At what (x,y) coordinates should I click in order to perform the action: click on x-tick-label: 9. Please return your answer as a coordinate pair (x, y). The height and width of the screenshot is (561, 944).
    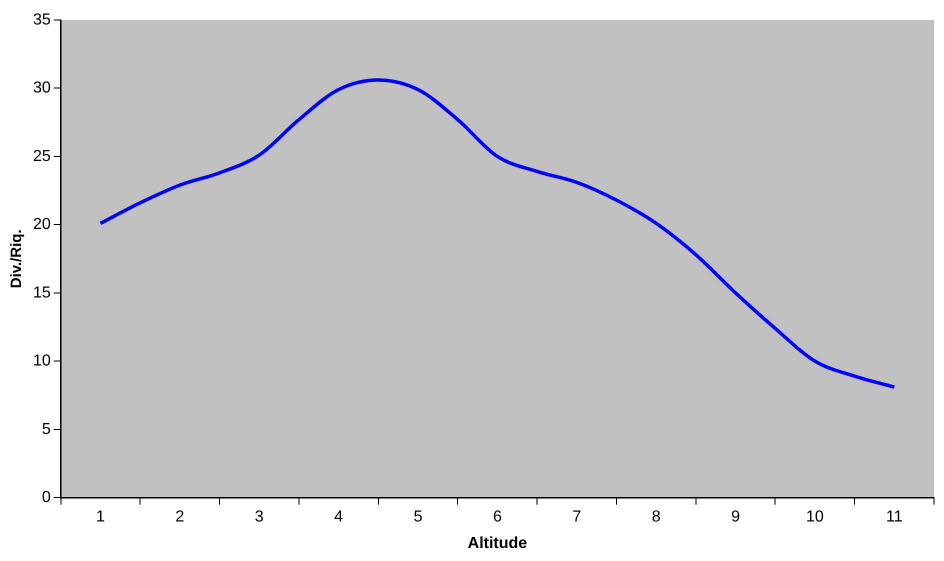
    Looking at the image, I should click on (735, 517).